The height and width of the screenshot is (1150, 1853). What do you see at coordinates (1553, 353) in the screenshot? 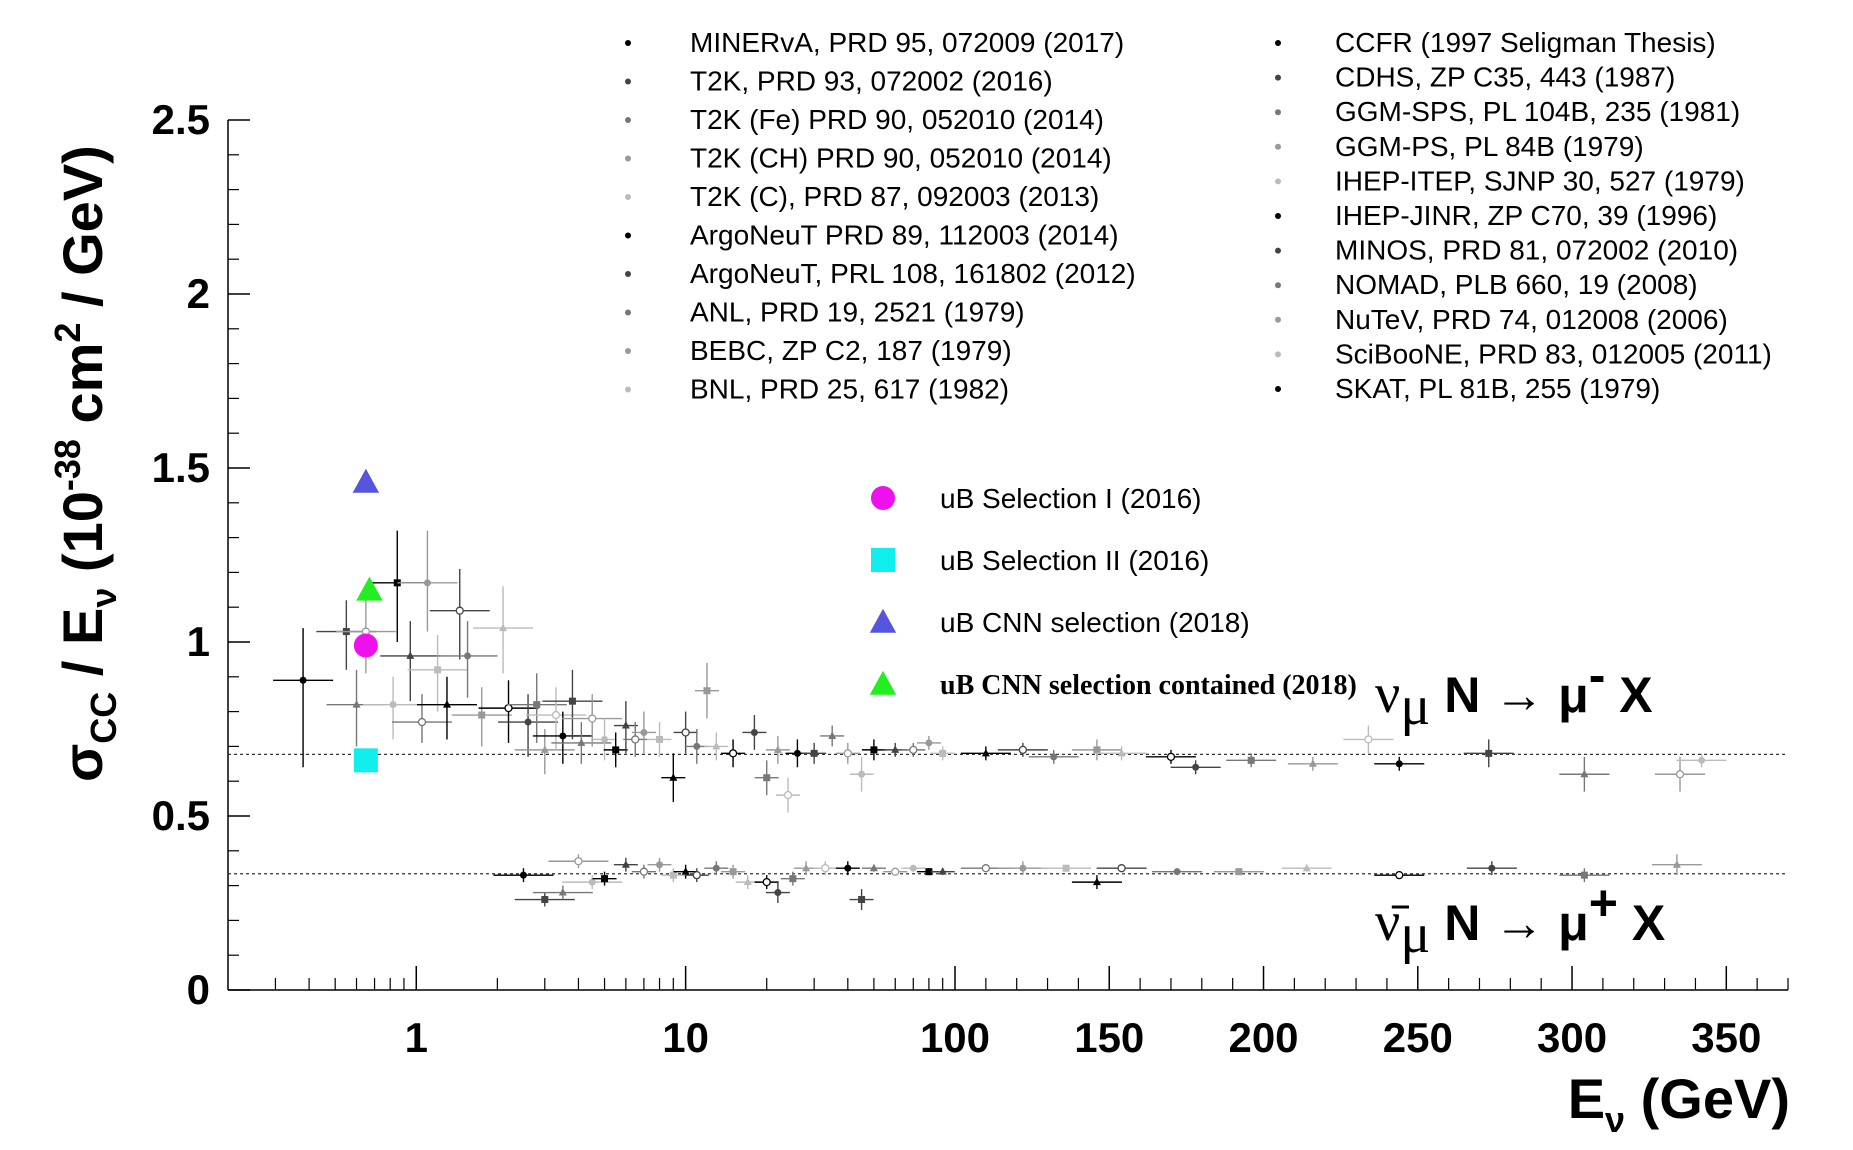
I see `legend-entry: SciBooNE, PRD 83, 012005 (2011)` at bounding box center [1553, 353].